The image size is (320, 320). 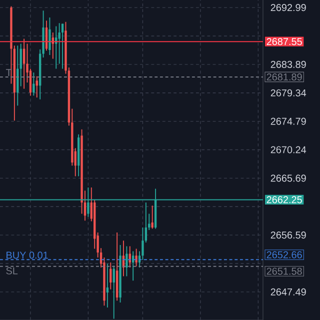 I want to click on y-tick-label: 2674.79, so click(x=288, y=121).